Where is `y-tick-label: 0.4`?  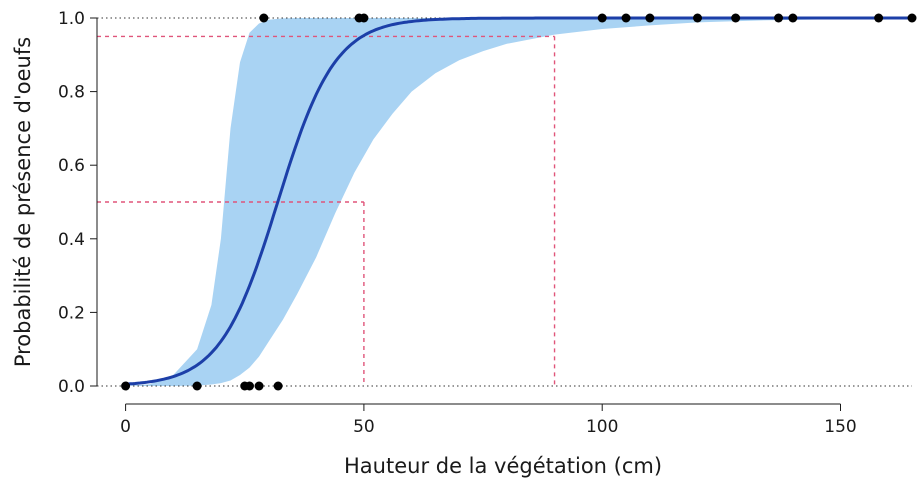
y-tick-label: 0.4 is located at coordinates (71, 240).